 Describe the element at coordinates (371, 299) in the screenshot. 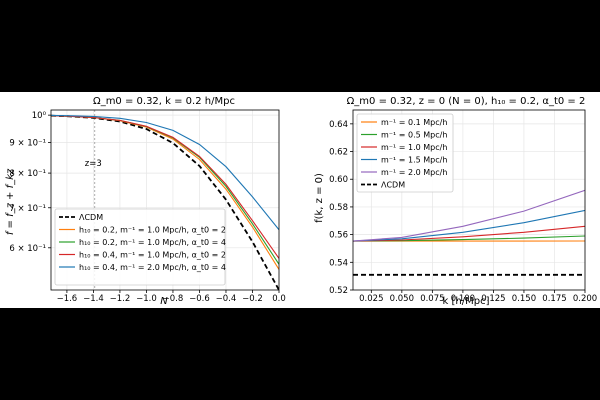

I see `right-xtick-label: 0.025` at that location.